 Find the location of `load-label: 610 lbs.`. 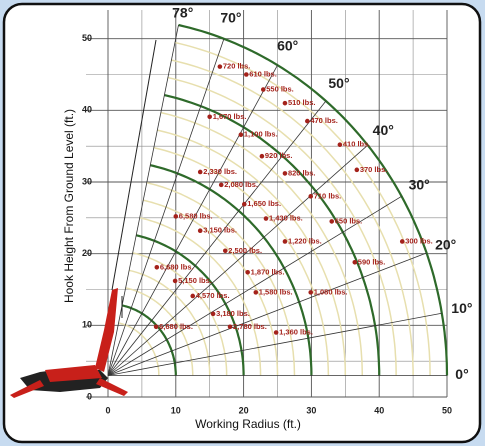

load-label: 610 lbs. is located at coordinates (263, 73).